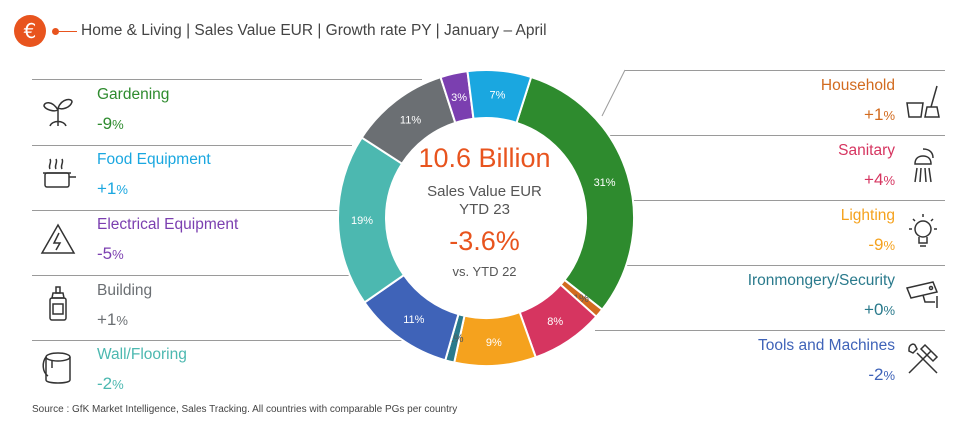  What do you see at coordinates (362, 221) in the screenshot?
I see `slice-label-wall-flooring: 19%` at bounding box center [362, 221].